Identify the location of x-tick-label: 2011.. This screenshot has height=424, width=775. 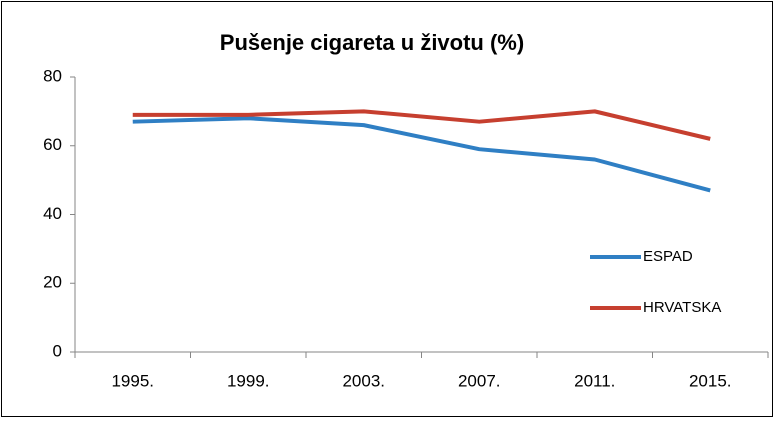
(594, 380).